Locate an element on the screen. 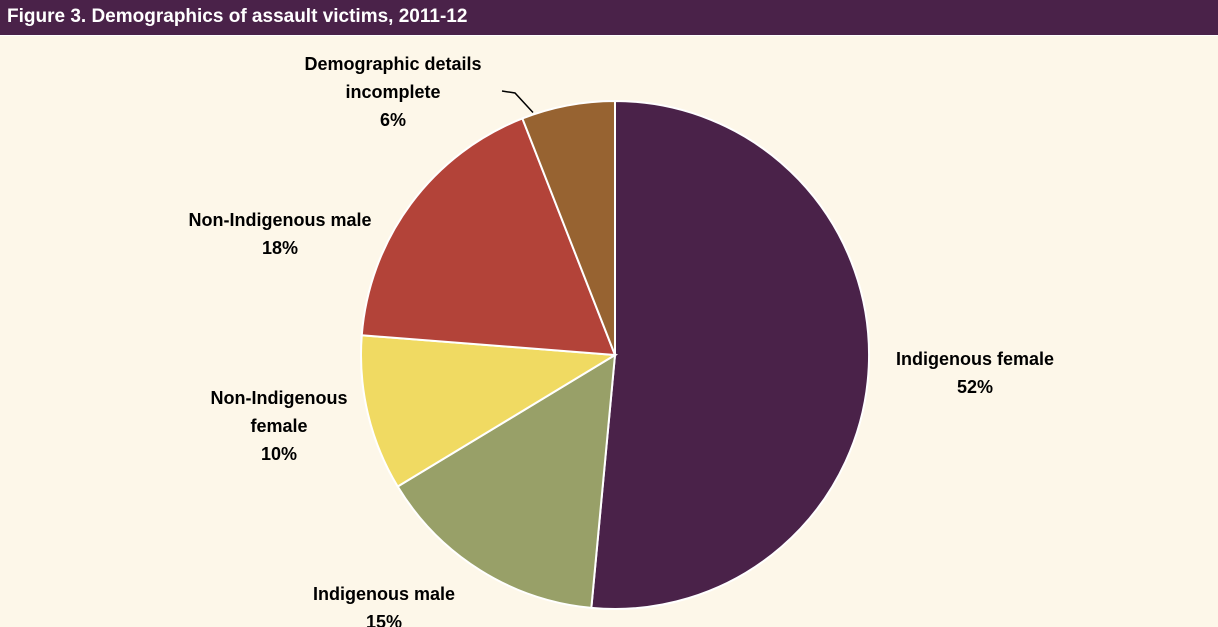 The width and height of the screenshot is (1218, 627). slice-label-non-indigenous-female: Non-Indigenous female 10% is located at coordinates (279, 426).